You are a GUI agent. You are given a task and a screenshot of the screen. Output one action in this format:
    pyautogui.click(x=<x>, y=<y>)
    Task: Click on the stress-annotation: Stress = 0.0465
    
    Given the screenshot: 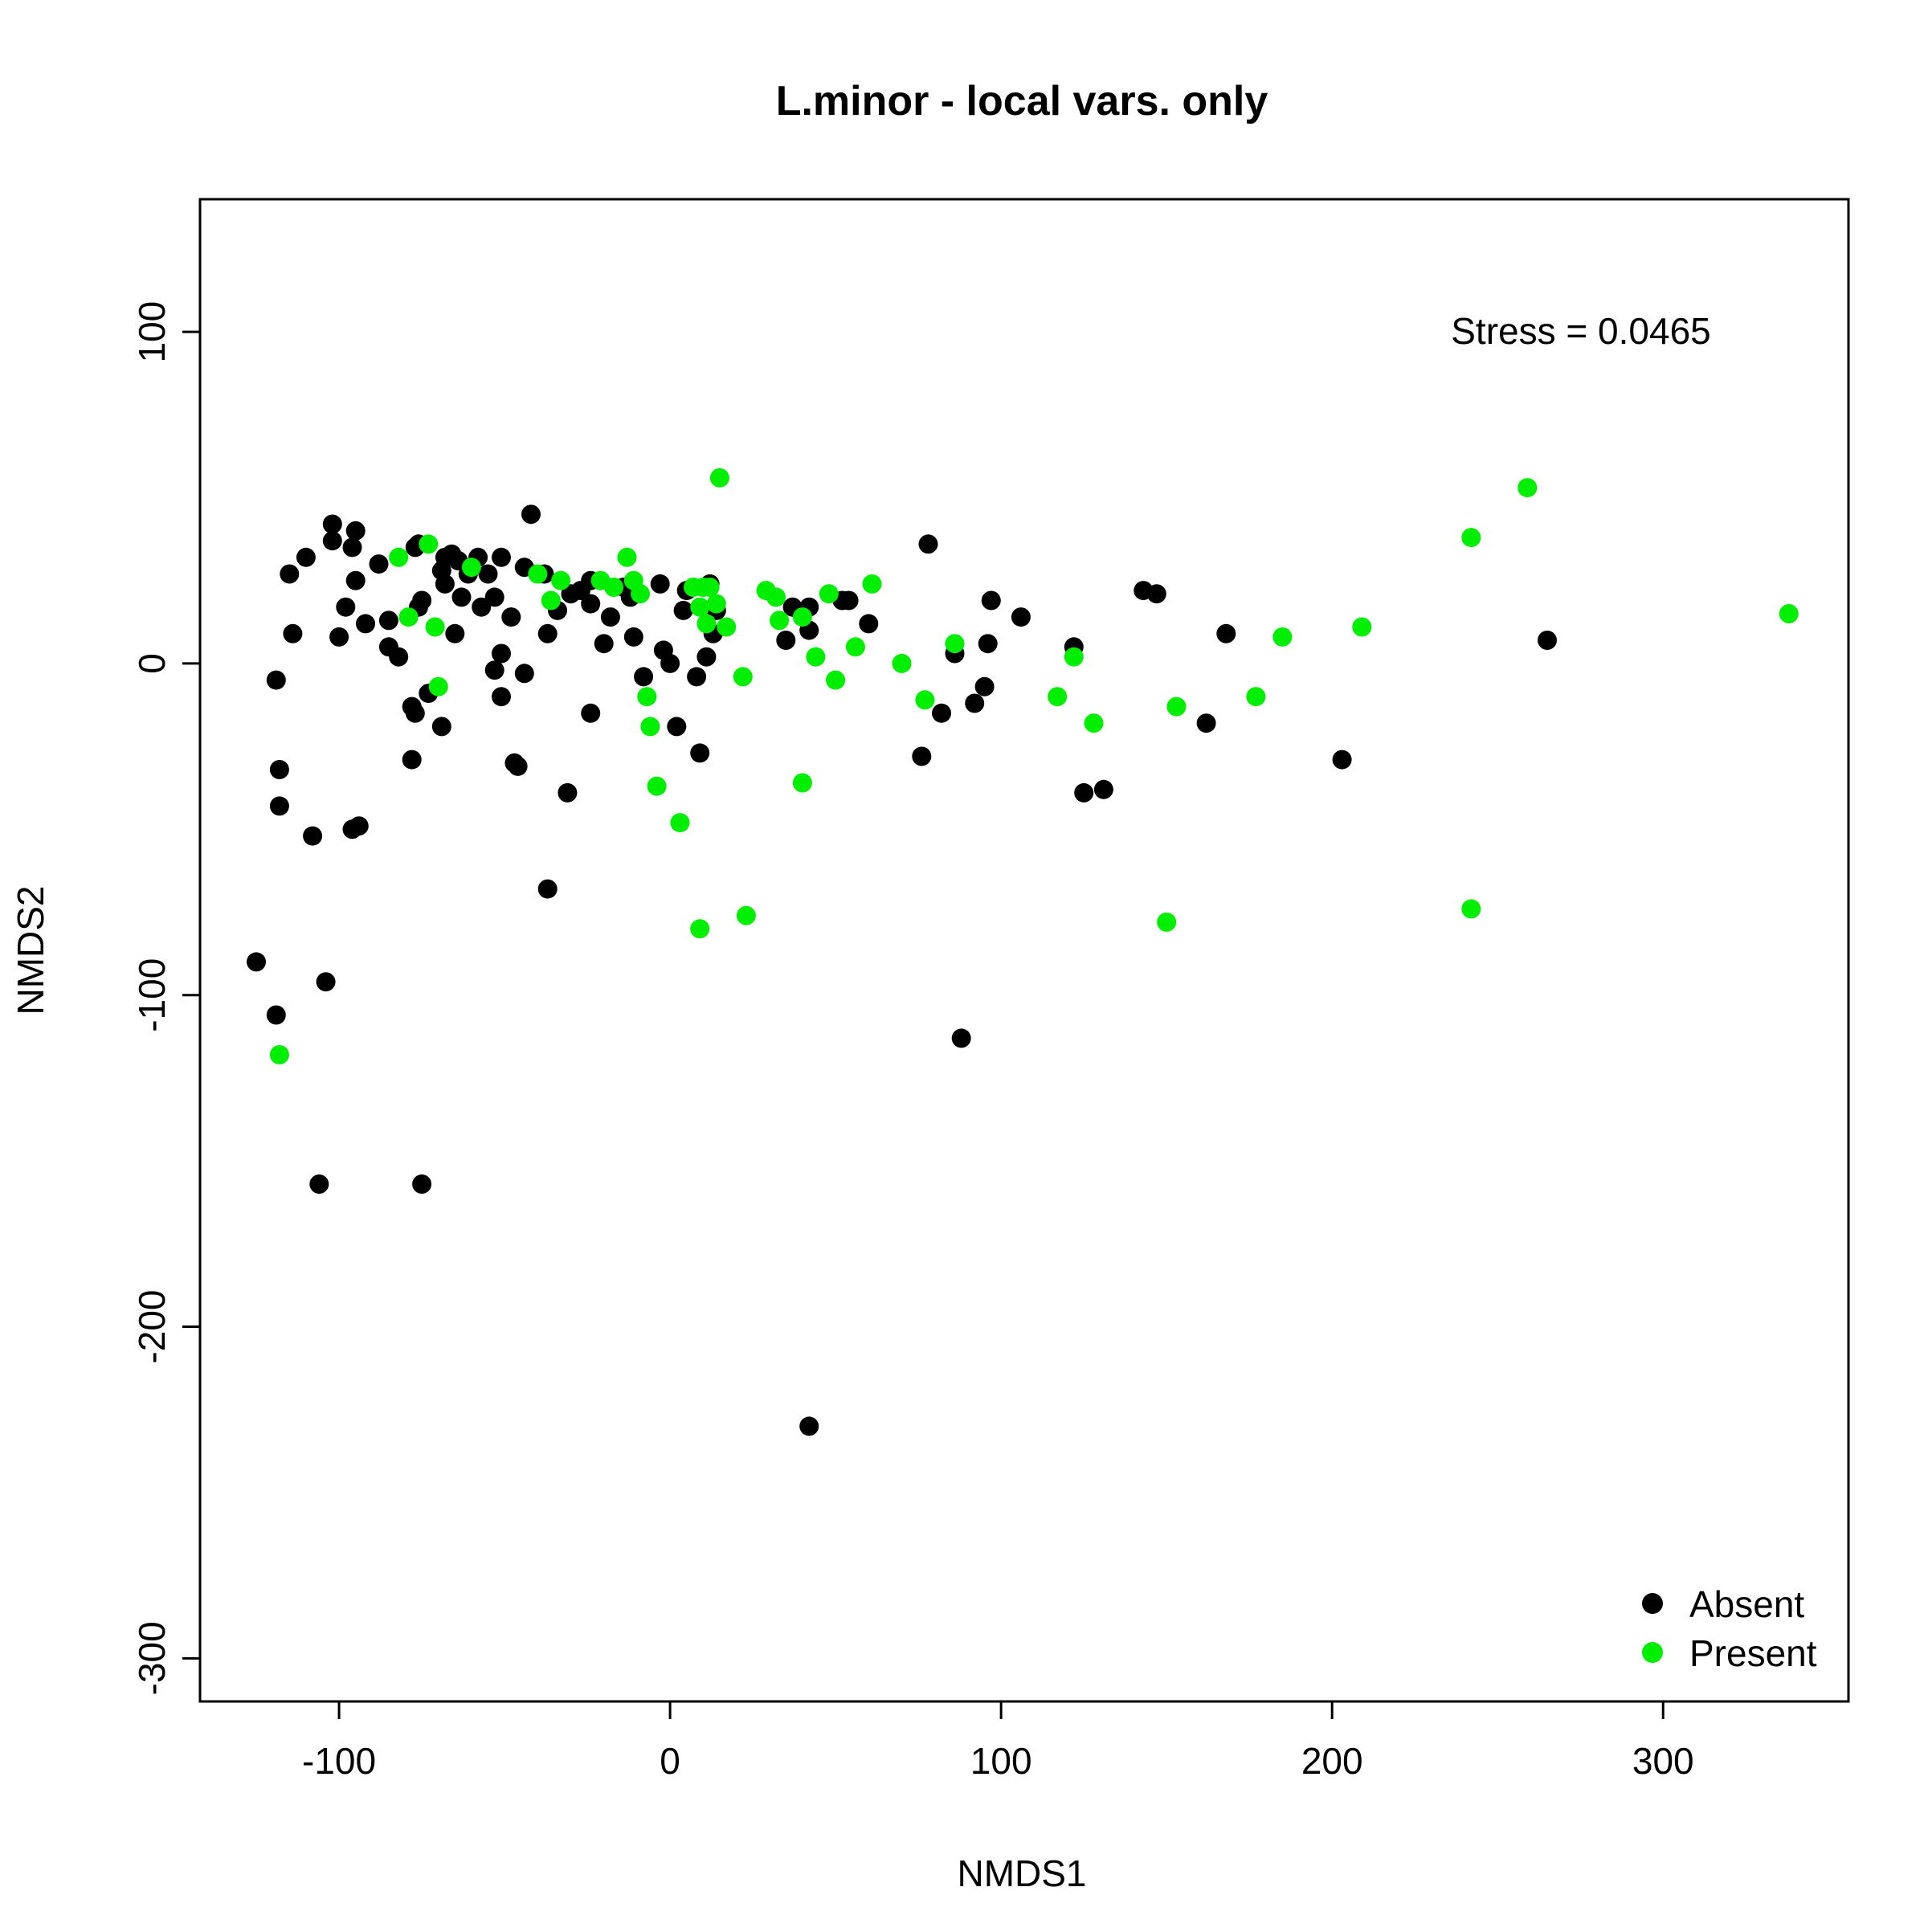 What is the action you would take?
    pyautogui.click(x=1580, y=331)
    